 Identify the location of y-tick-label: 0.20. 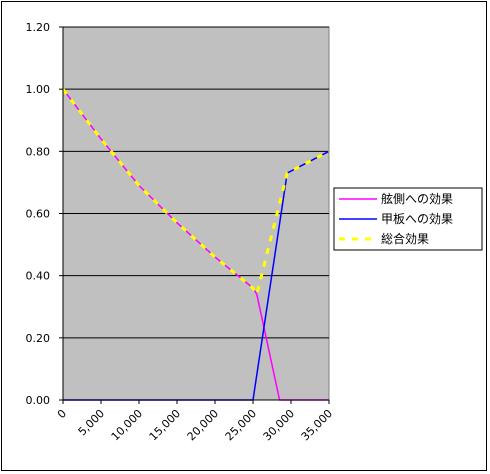
(38, 338).